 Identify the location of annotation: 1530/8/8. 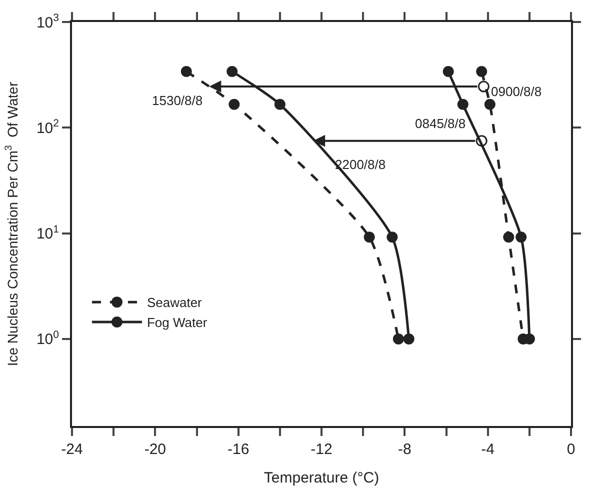
(177, 100).